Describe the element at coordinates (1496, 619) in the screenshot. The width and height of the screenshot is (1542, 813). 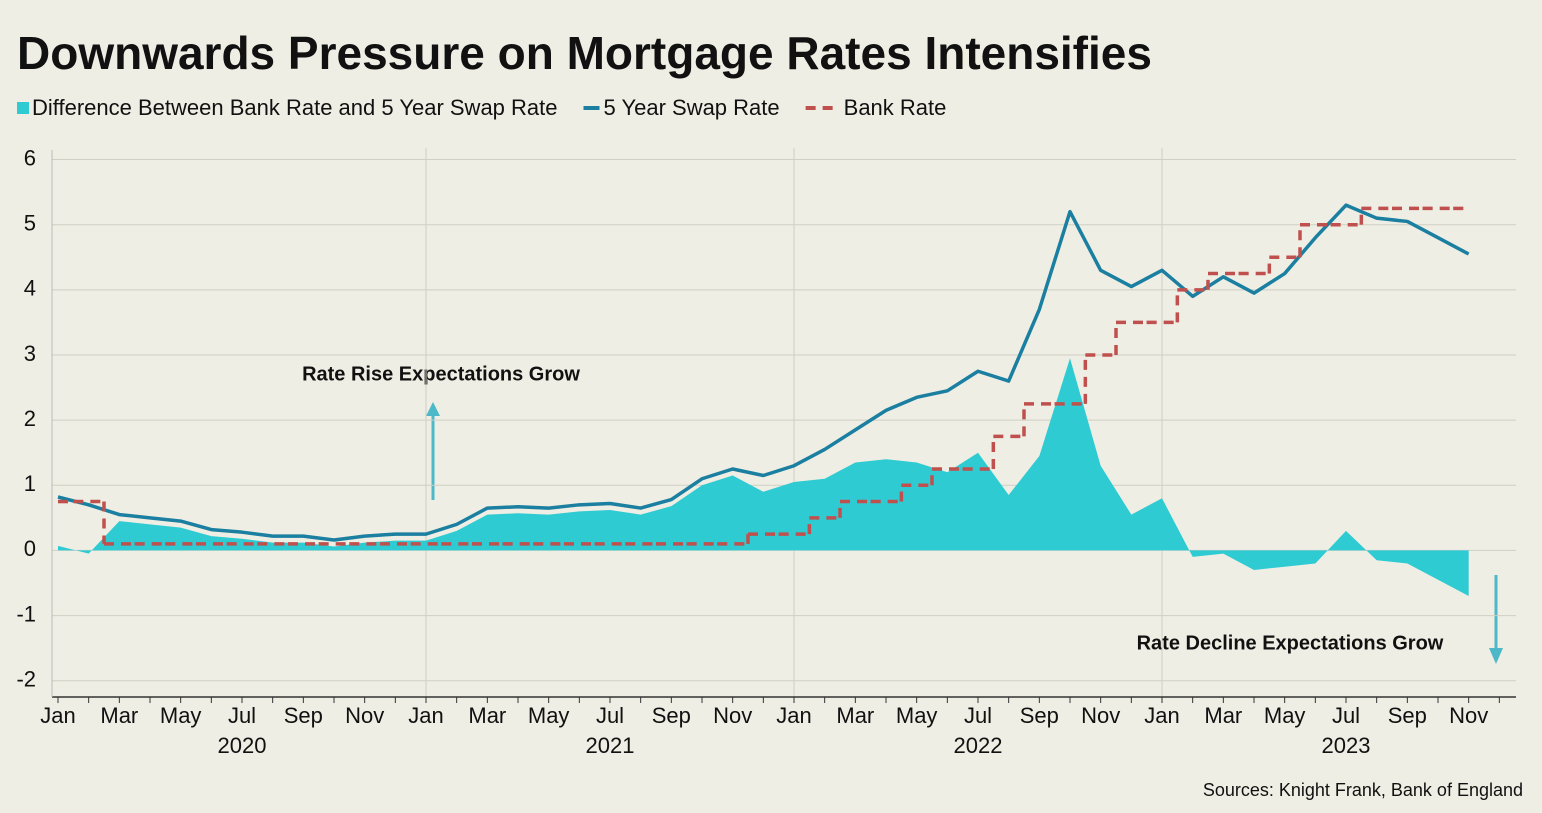
I see `arrow` at that location.